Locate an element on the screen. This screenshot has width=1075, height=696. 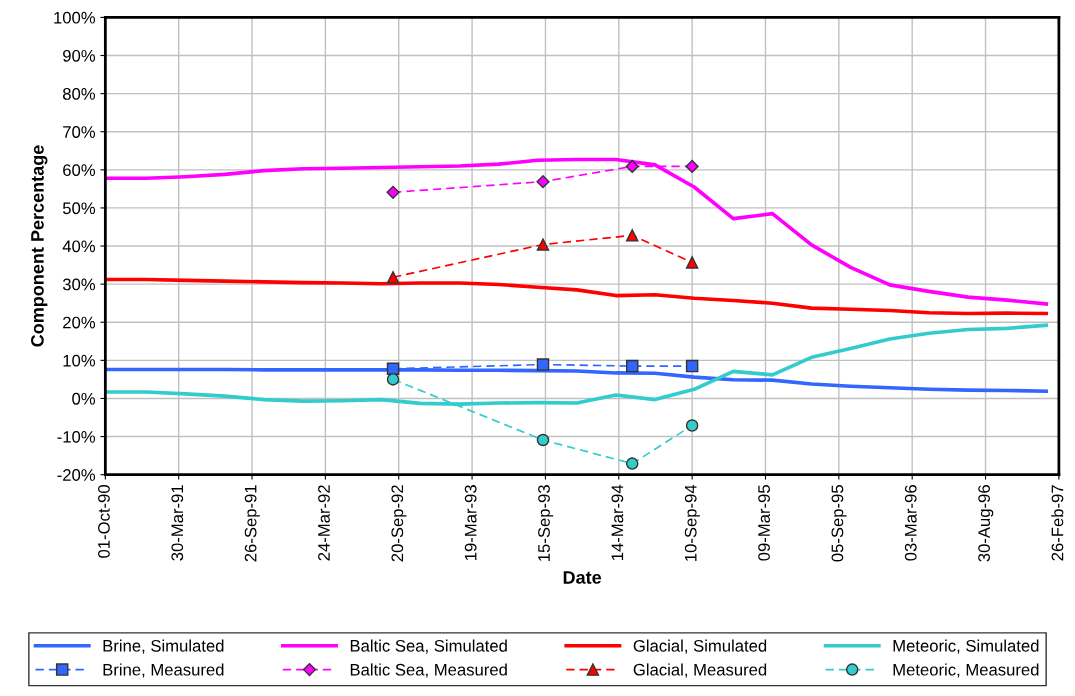
y-tick-label: 50% is located at coordinates (79, 208).